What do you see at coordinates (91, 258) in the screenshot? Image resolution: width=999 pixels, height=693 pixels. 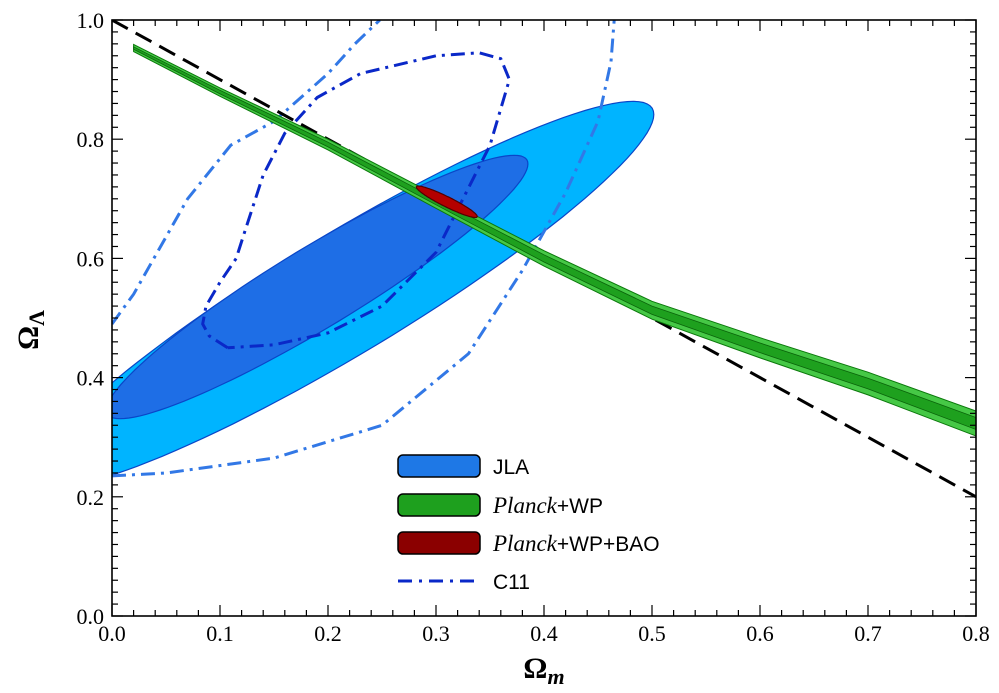 I see `y-tick-label: 0.6` at bounding box center [91, 258].